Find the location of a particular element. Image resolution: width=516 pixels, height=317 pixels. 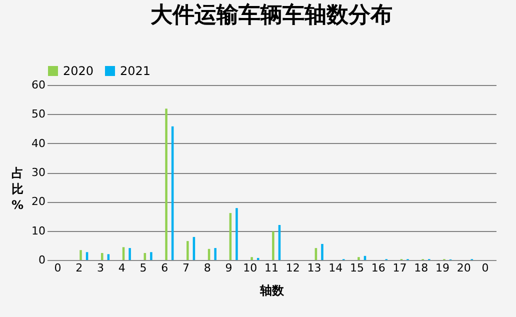

x-tick-label: 2 is located at coordinates (79, 268).